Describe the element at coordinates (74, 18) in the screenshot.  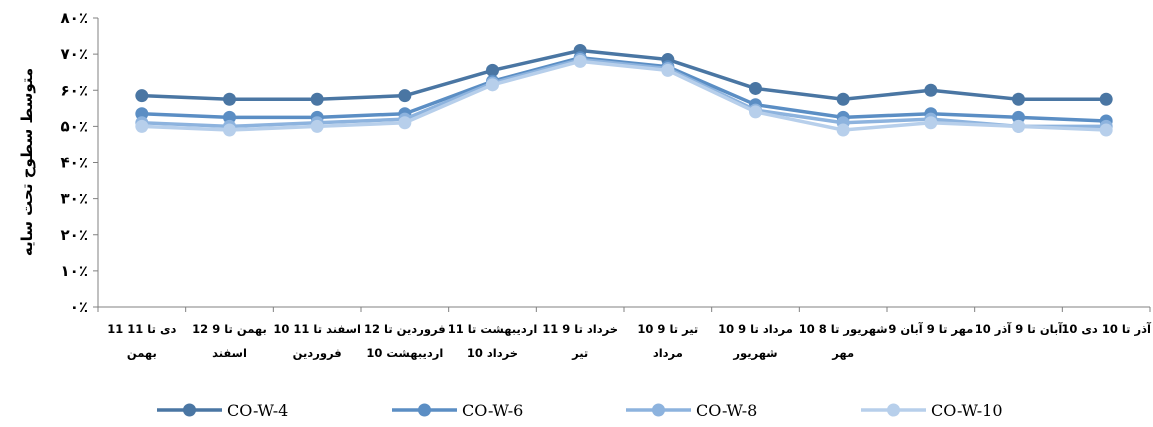
I see `y-tick-label: ۸۰٪` at that location.